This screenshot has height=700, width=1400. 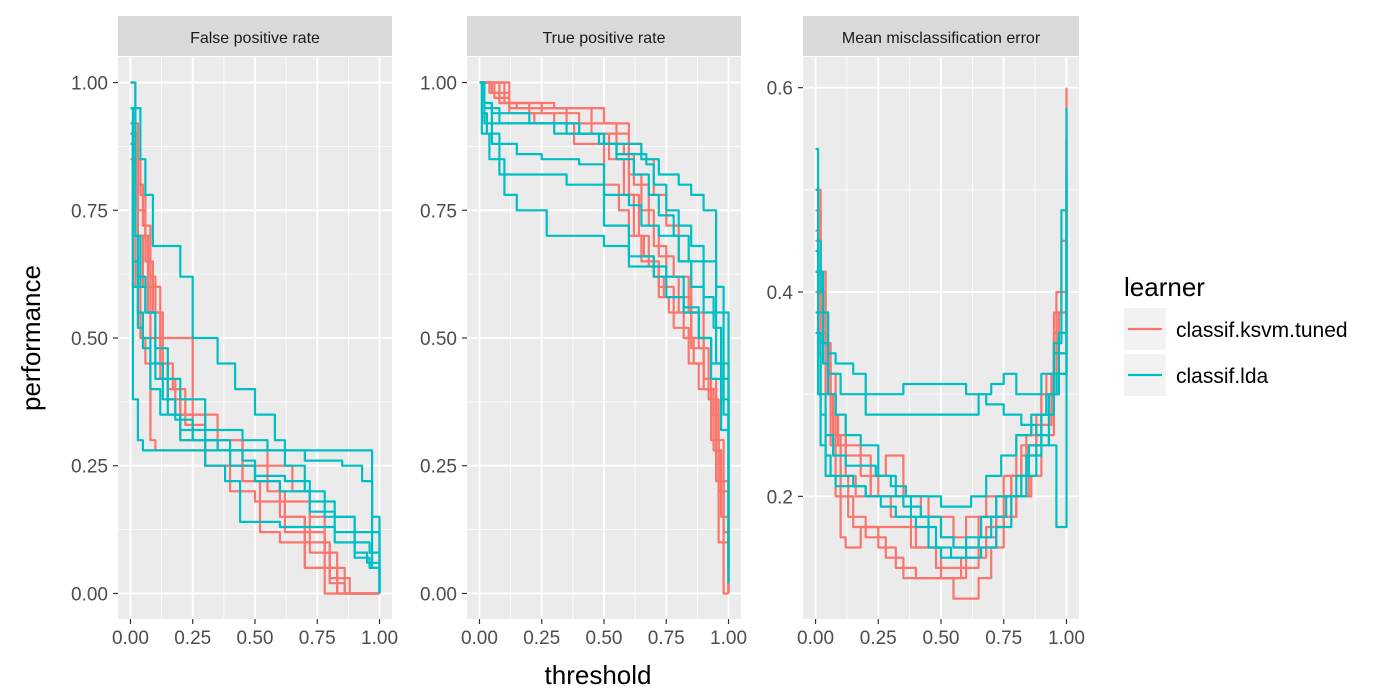 I want to click on panel-title: True positive rate, so click(x=603, y=38).